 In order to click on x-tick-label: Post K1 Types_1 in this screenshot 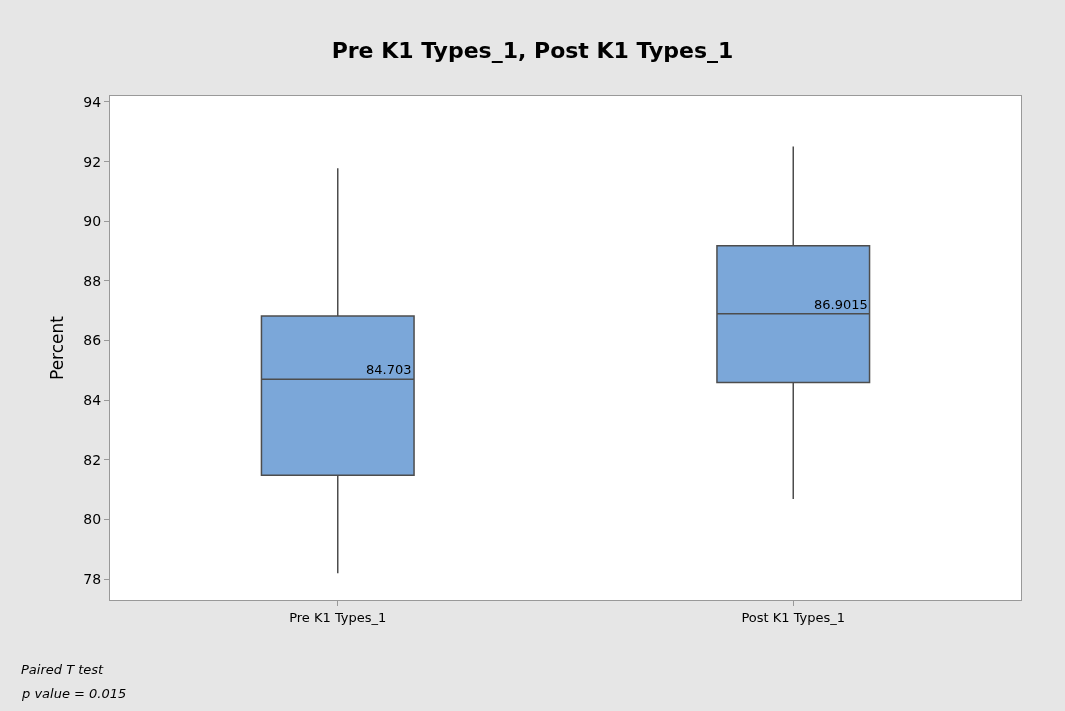, I will do `click(793, 617)`.